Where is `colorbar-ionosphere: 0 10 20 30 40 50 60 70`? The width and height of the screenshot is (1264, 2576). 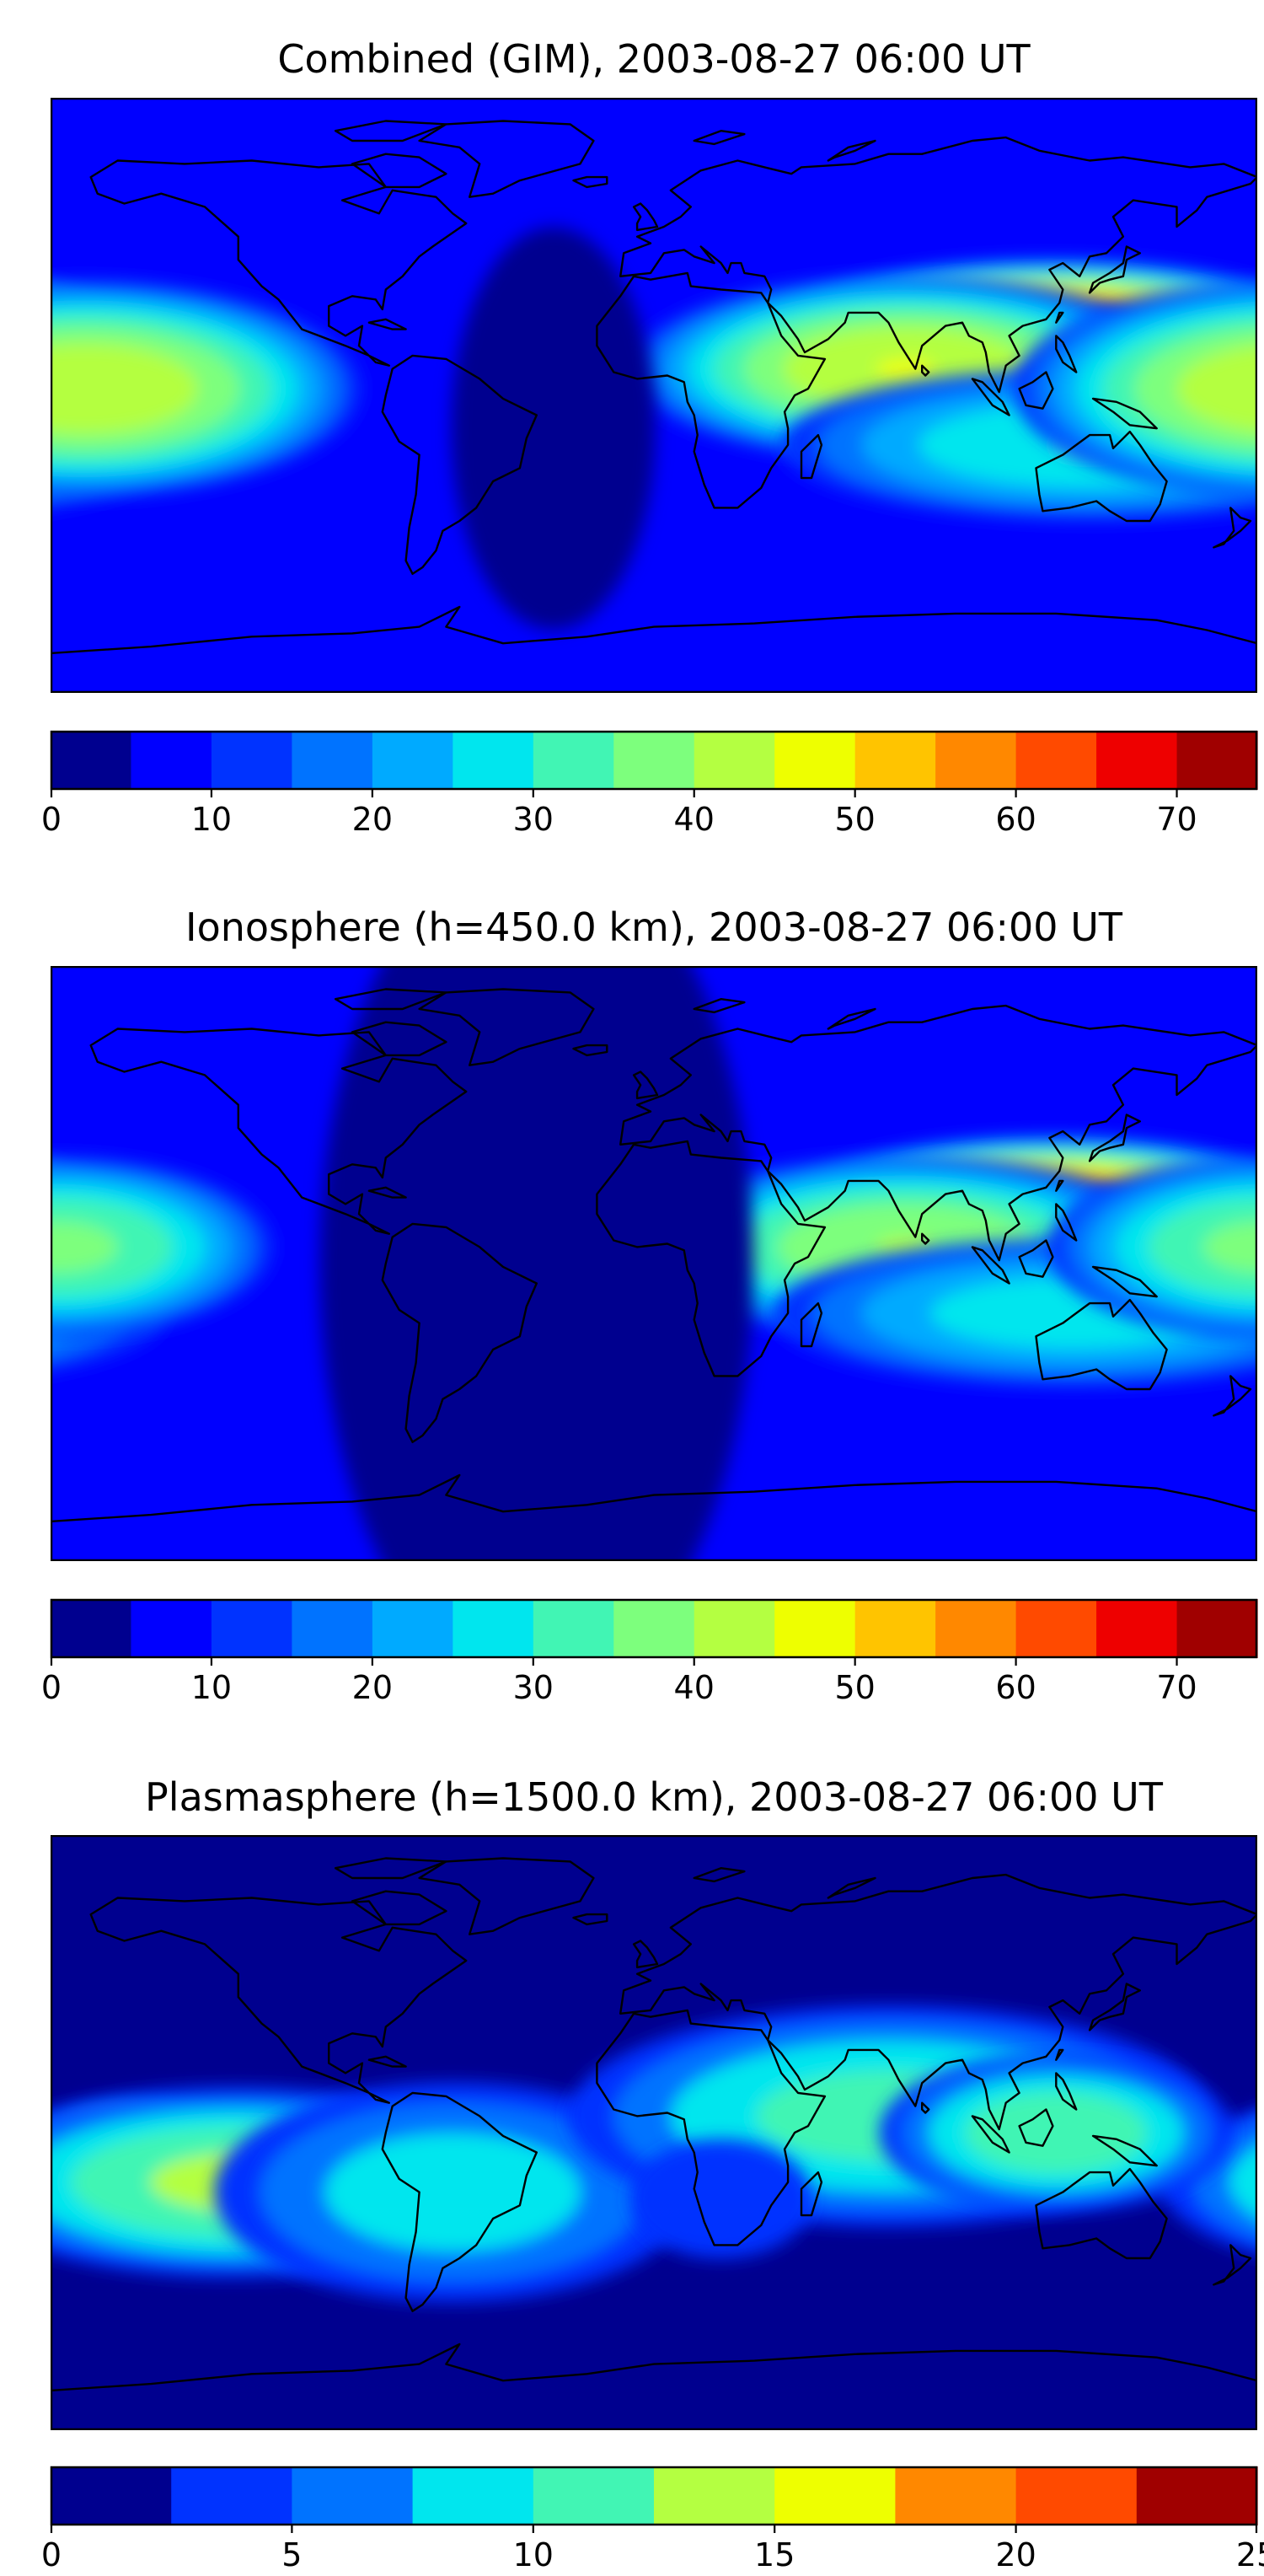
colorbar-ionosphere: 0 10 20 30 40 50 60 70 is located at coordinates (650, 1652).